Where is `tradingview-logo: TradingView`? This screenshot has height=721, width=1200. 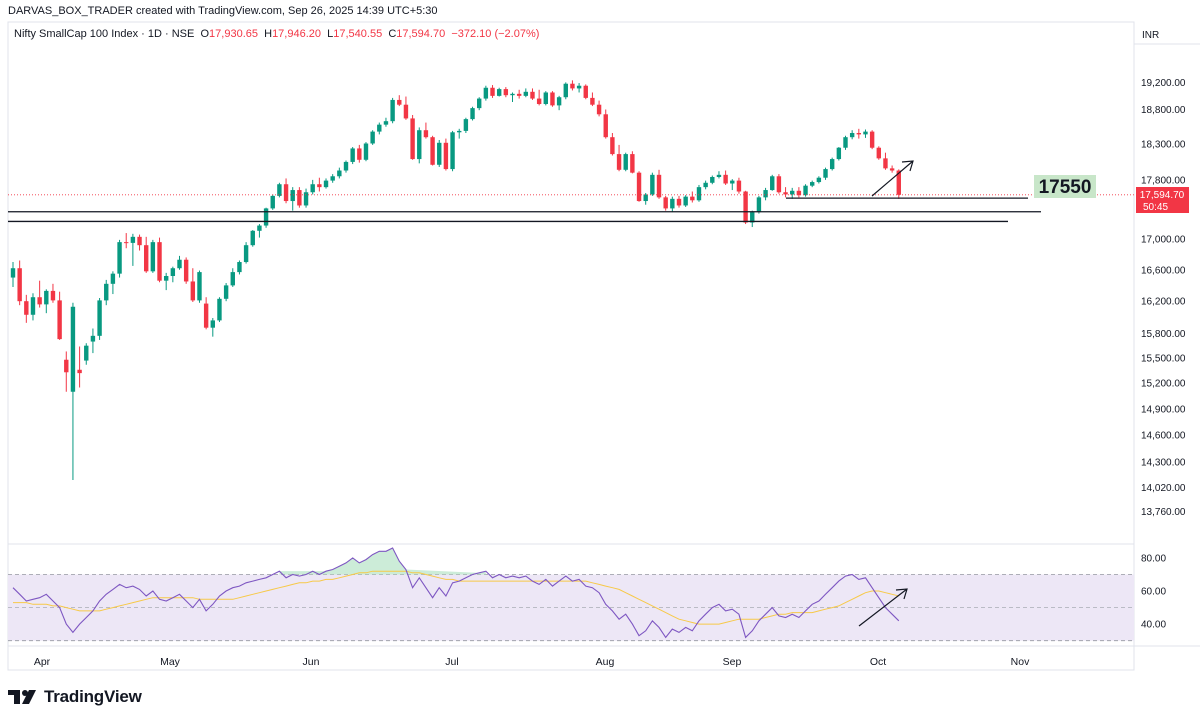
tradingview-logo: TradingView is located at coordinates (75, 697).